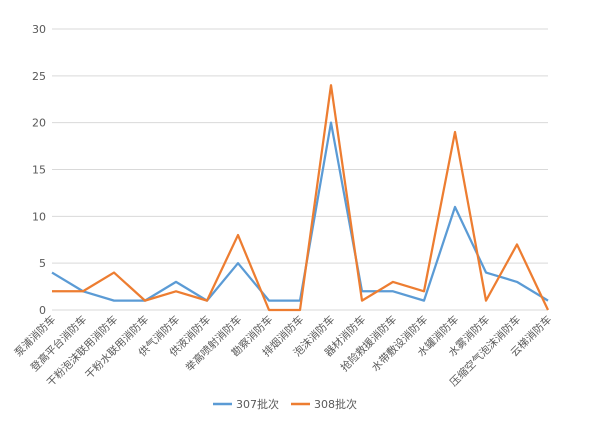  I want to click on y-tick-label: 25, so click(39, 76).